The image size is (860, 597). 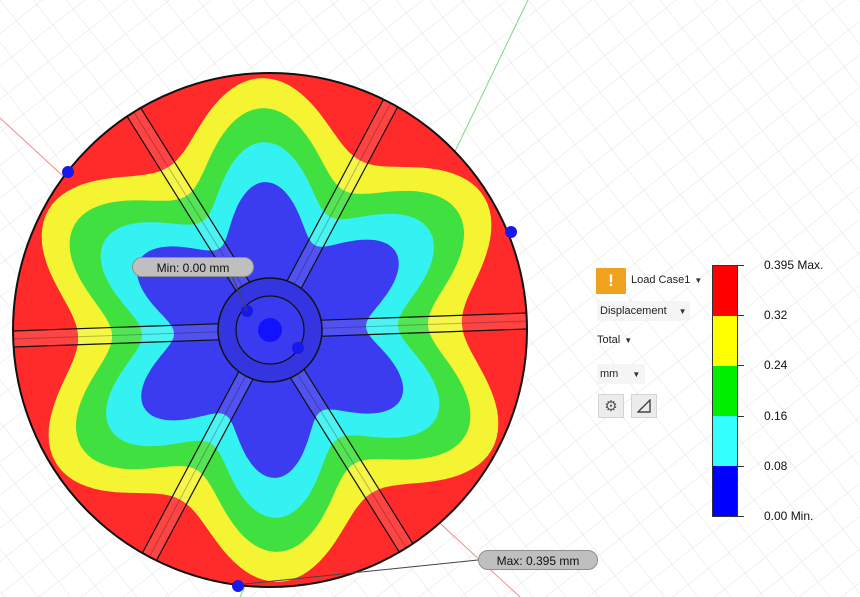 I want to click on unit-label: mm, so click(x=609, y=374).